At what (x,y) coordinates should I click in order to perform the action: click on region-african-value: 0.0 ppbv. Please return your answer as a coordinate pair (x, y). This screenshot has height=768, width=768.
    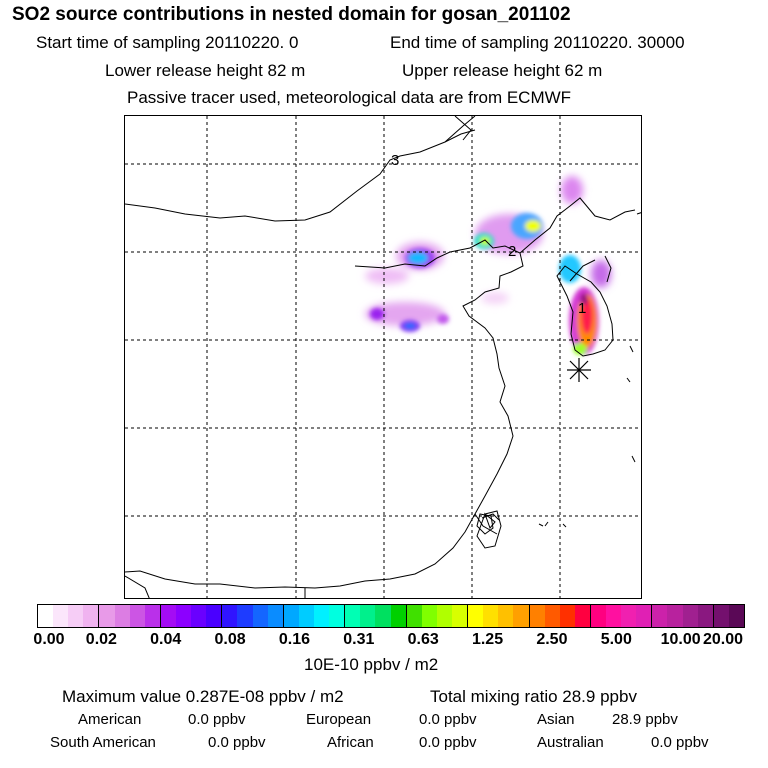
    Looking at the image, I should click on (448, 742).